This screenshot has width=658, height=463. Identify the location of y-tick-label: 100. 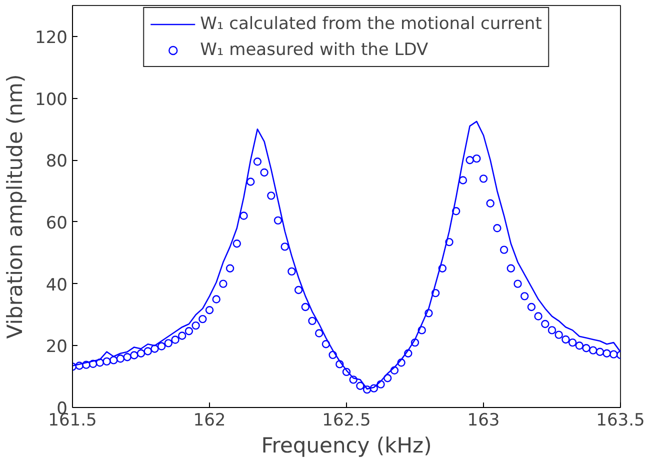
(51, 100).